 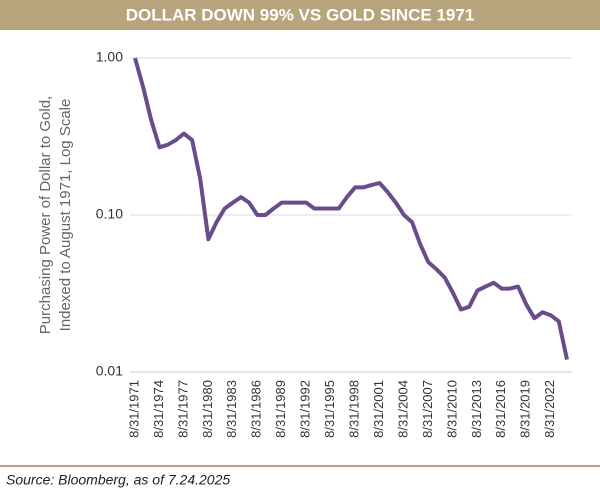 I want to click on x-tick-label: 8/31/2019, so click(x=525, y=409).